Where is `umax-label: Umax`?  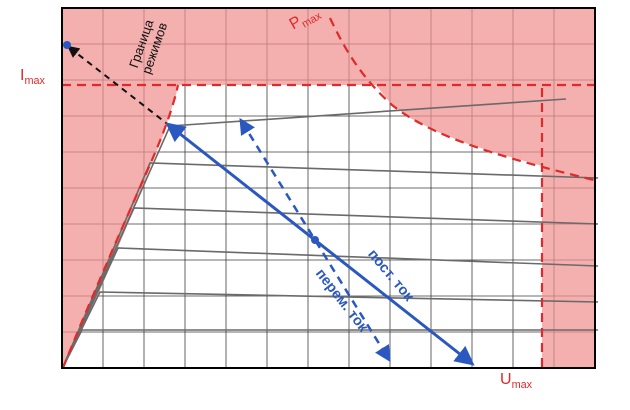 umax-label: Umax is located at coordinates (516, 381).